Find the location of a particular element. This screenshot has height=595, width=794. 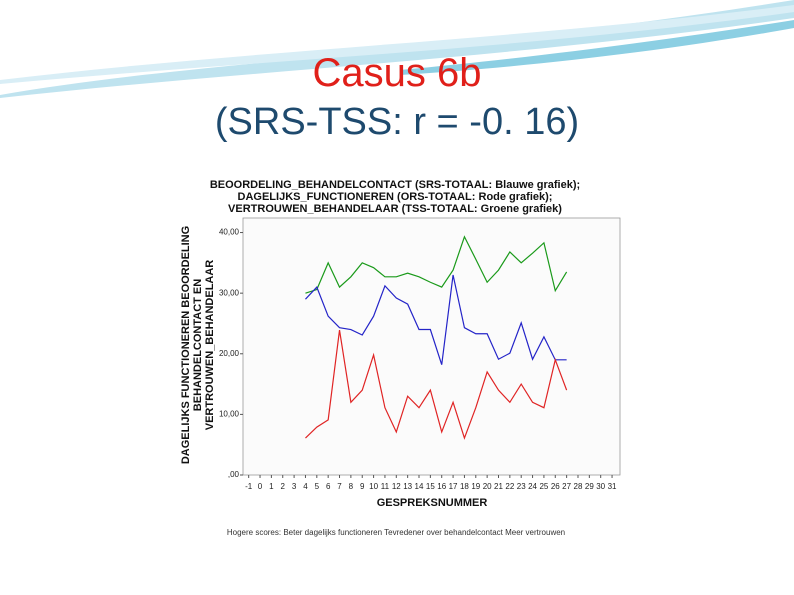

x-tick-label: 10 is located at coordinates (373, 486).